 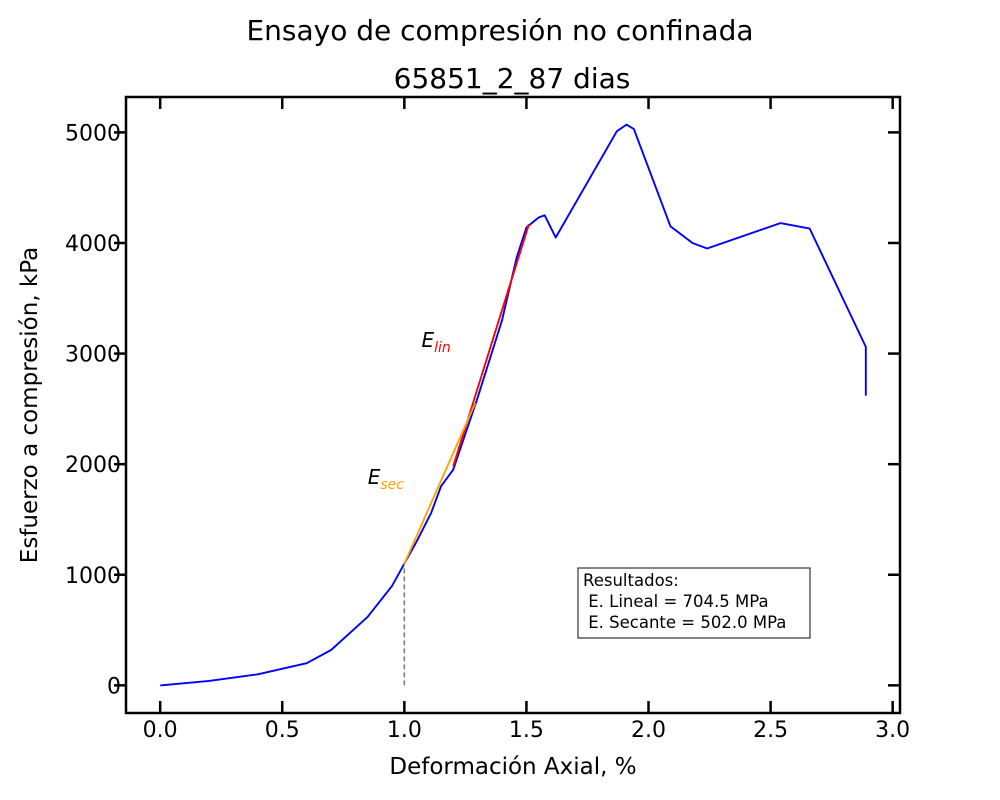 What do you see at coordinates (282, 730) in the screenshot?
I see `x-tick-label: 0.5` at bounding box center [282, 730].